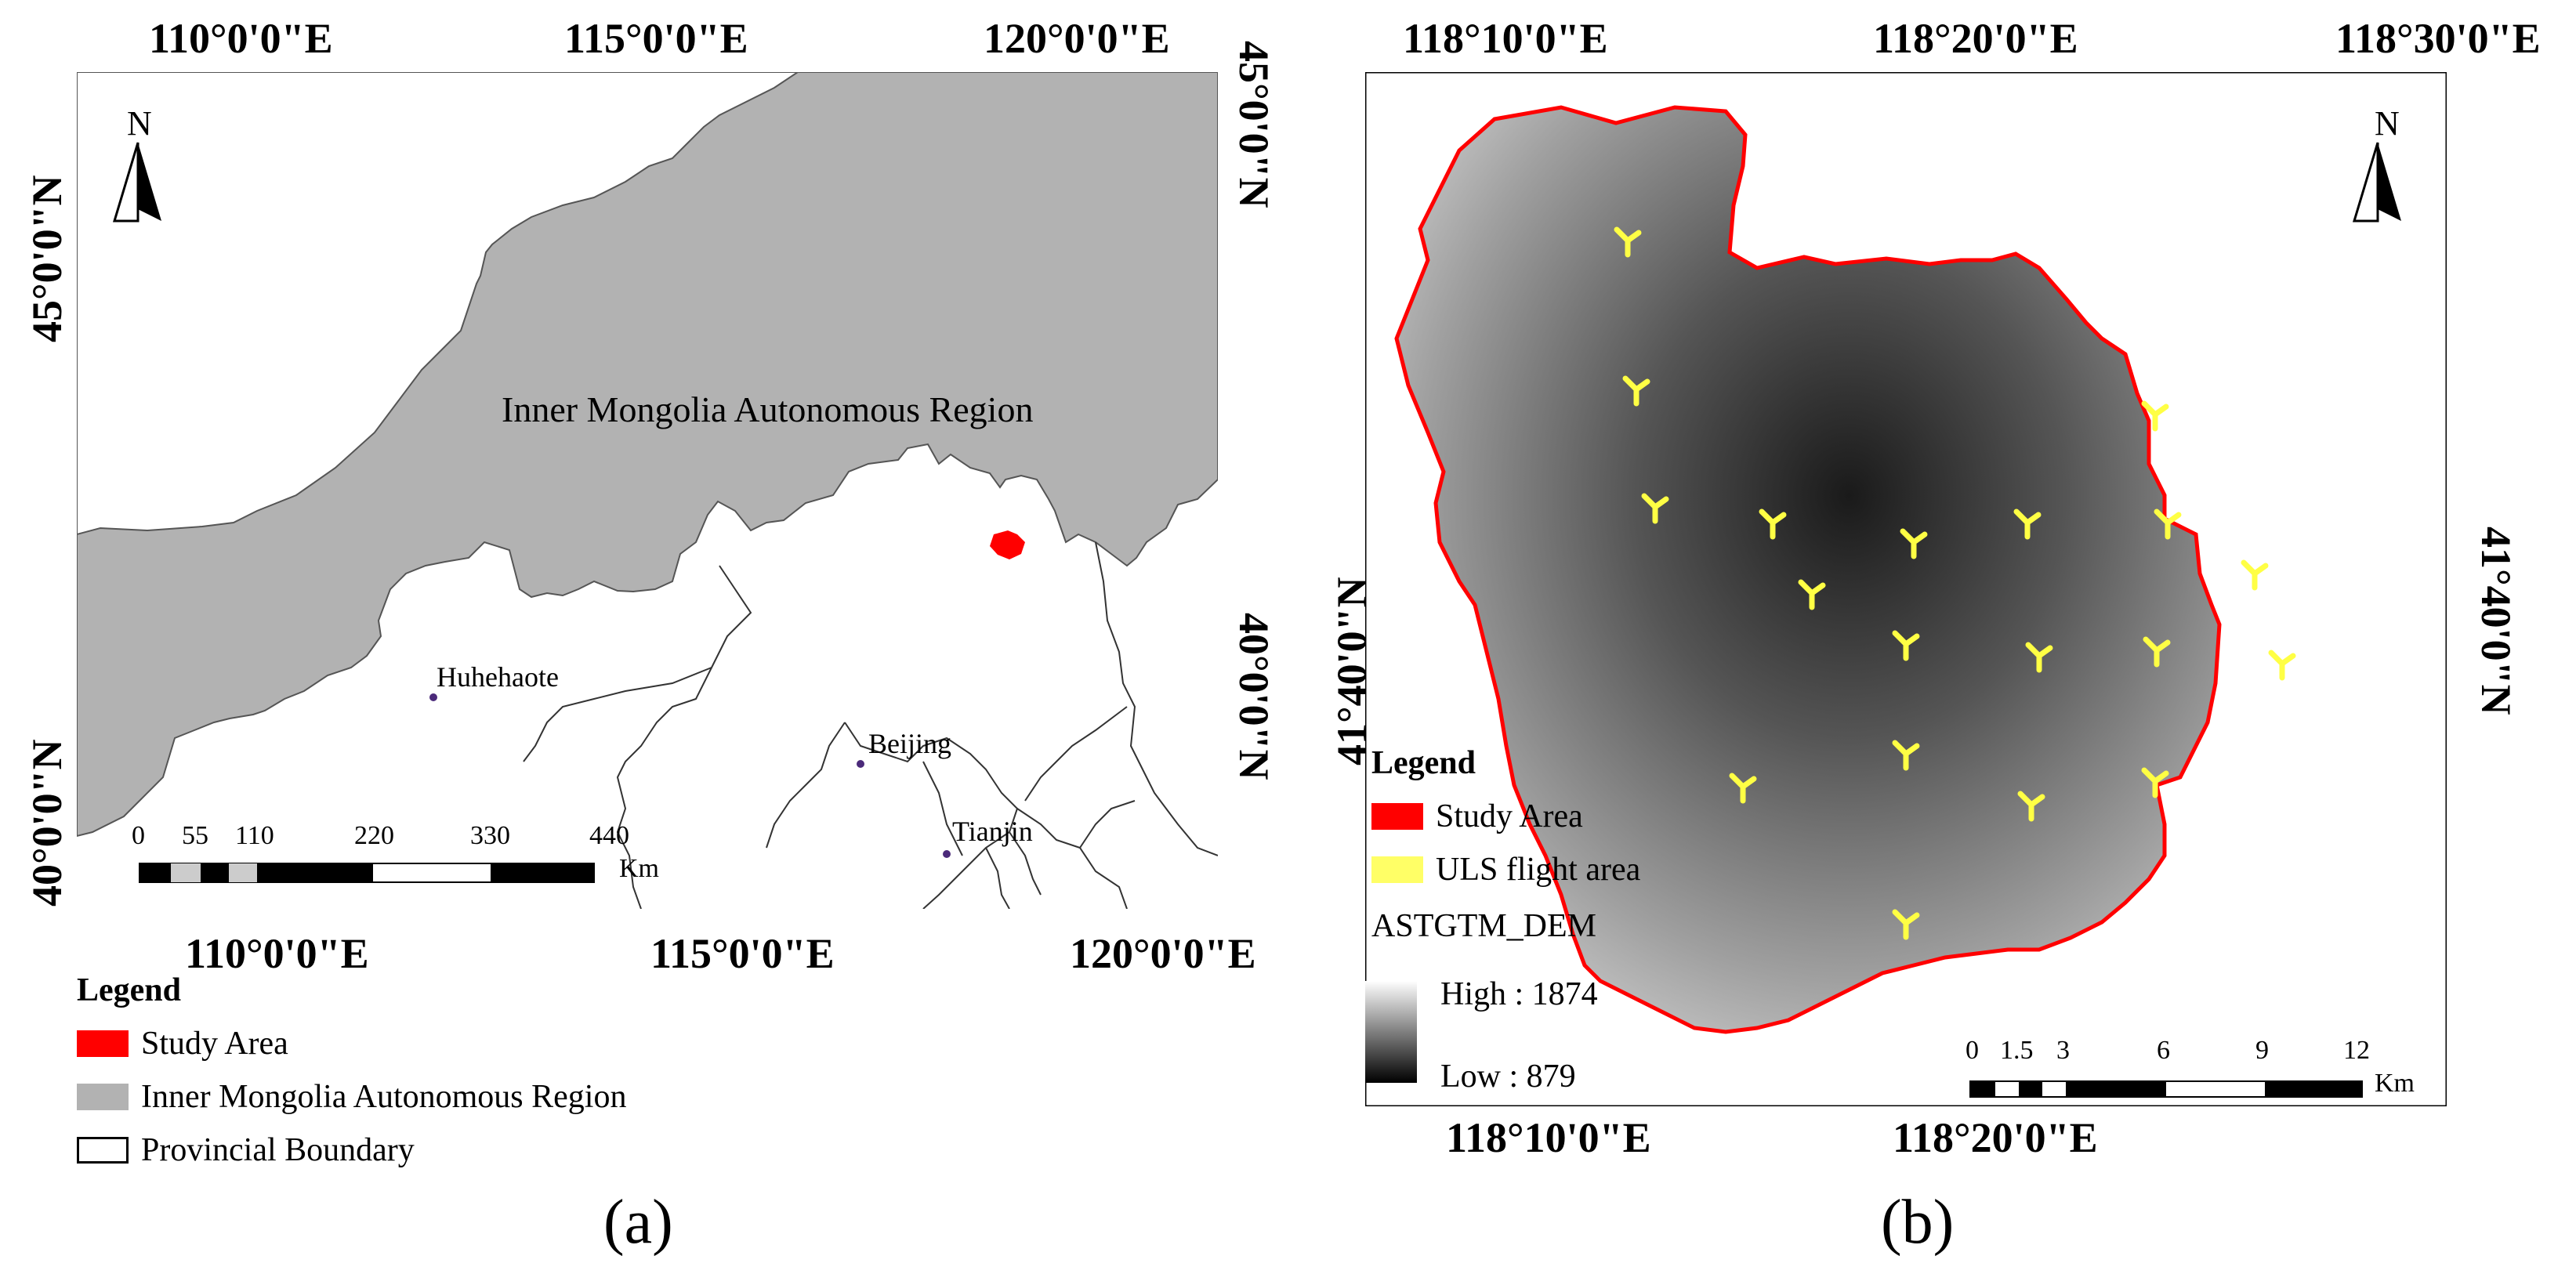 The width and height of the screenshot is (2576, 1274). I want to click on a-region-label: Inner Mongolia Autonomous Region, so click(768, 409).